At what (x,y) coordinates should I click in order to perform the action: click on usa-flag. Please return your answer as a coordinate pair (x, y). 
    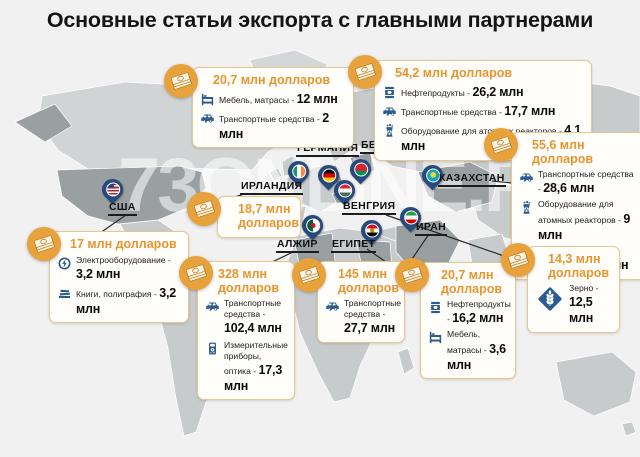
    Looking at the image, I should click on (112, 189).